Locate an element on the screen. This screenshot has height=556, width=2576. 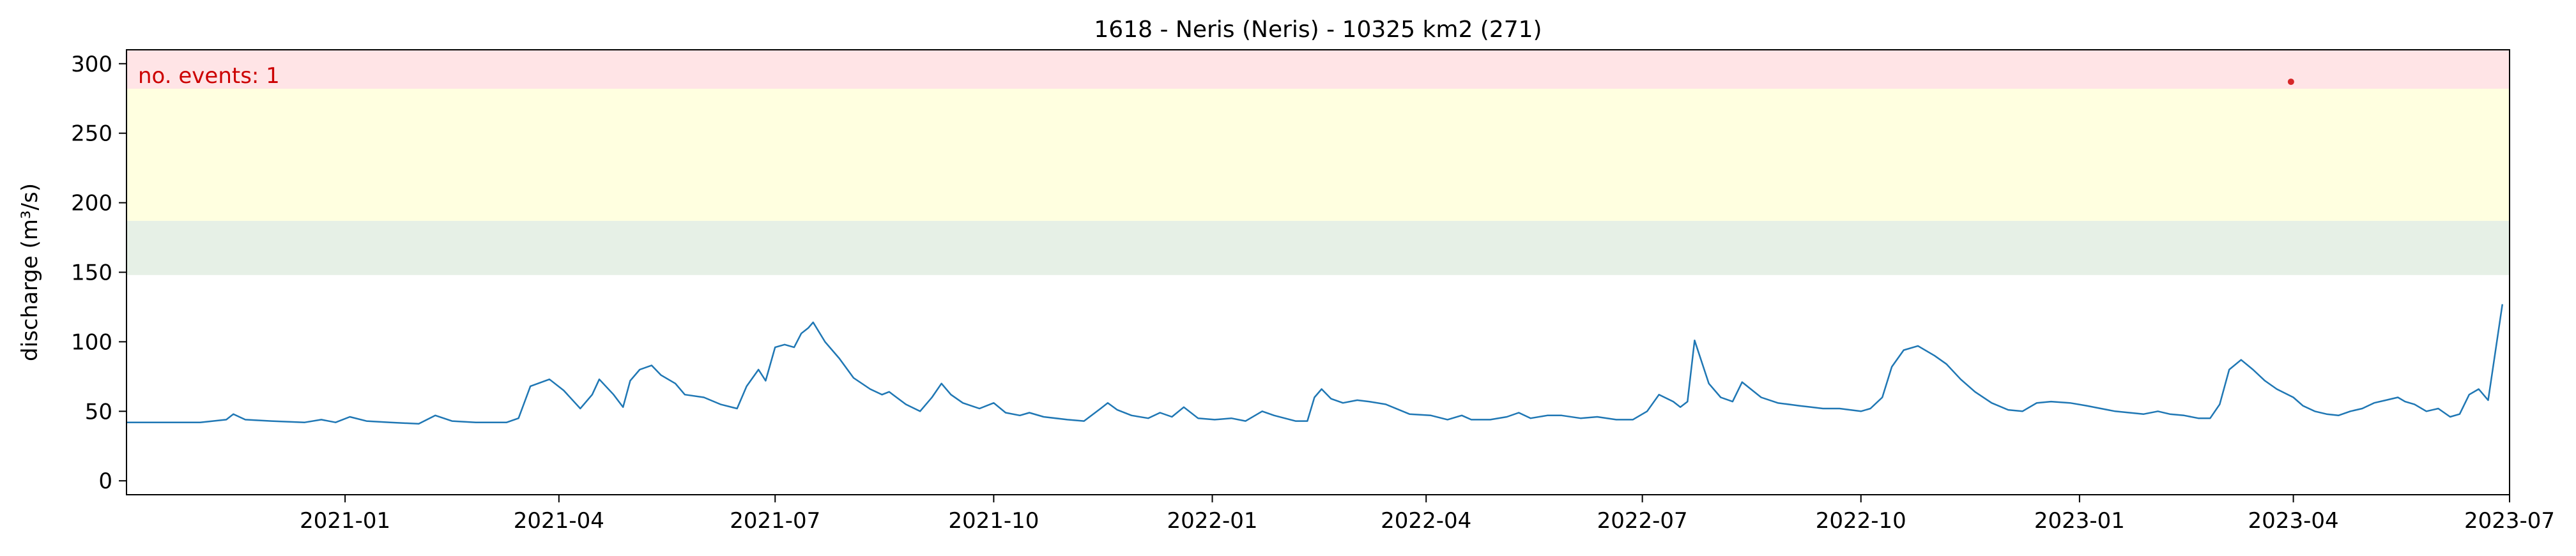
y-tick-label: 200 is located at coordinates (91, 203).